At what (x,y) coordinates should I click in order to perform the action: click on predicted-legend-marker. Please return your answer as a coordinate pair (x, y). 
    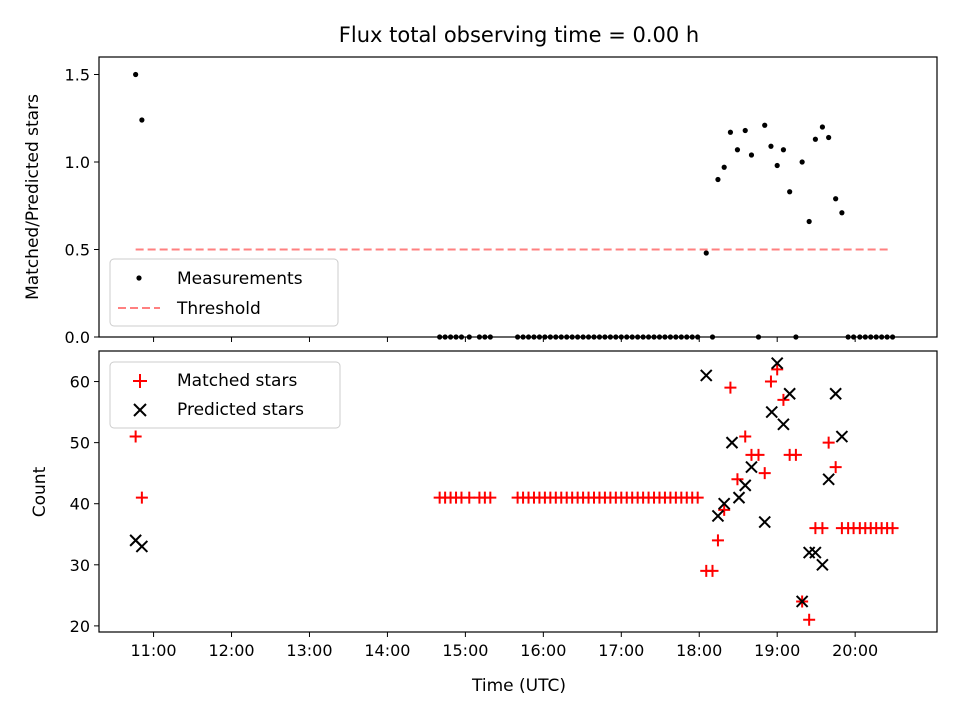
    Looking at the image, I should click on (140, 410).